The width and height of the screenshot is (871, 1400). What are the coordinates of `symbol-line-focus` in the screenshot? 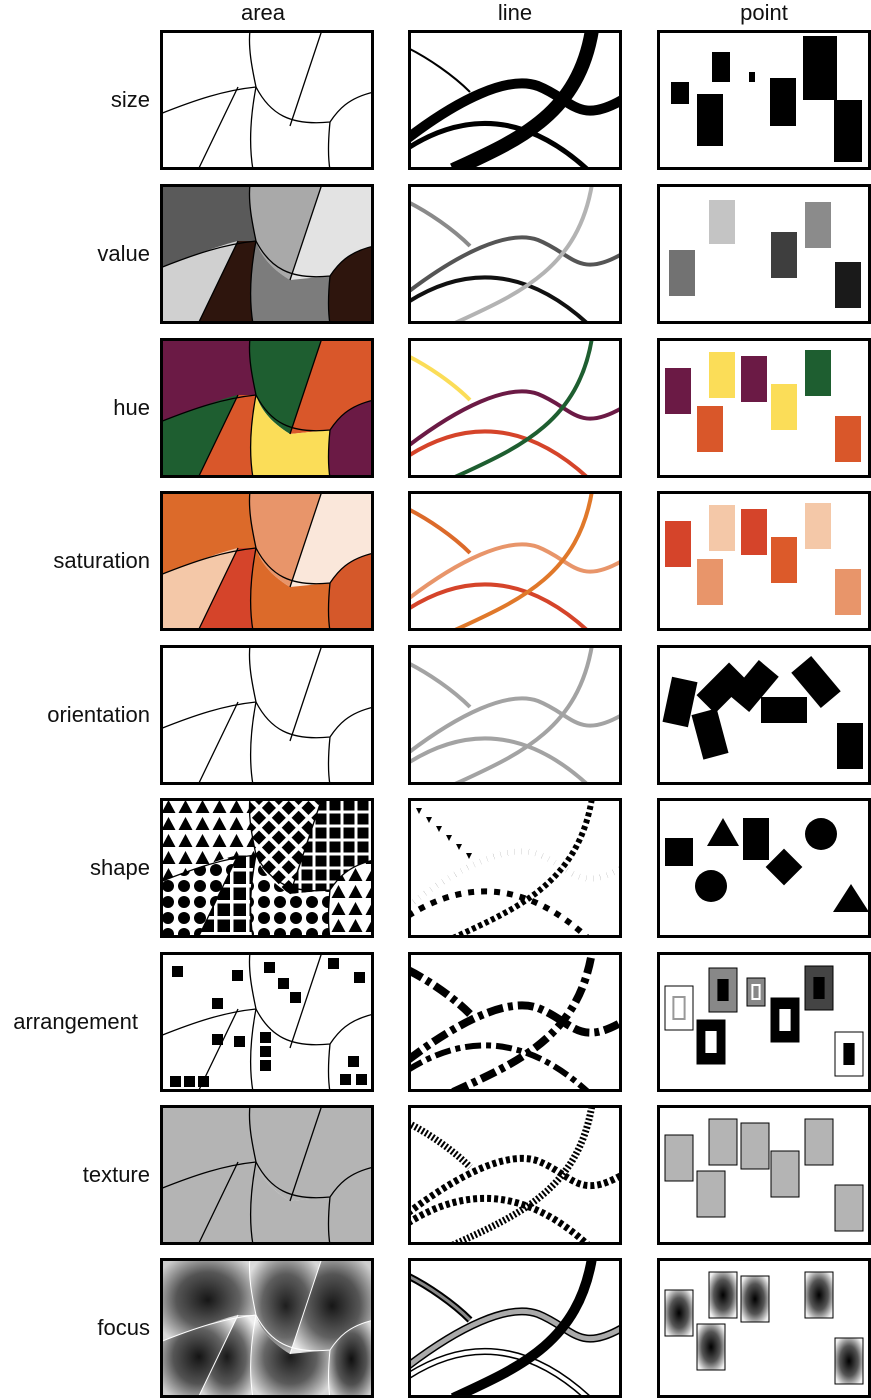 It's located at (515, 1328).